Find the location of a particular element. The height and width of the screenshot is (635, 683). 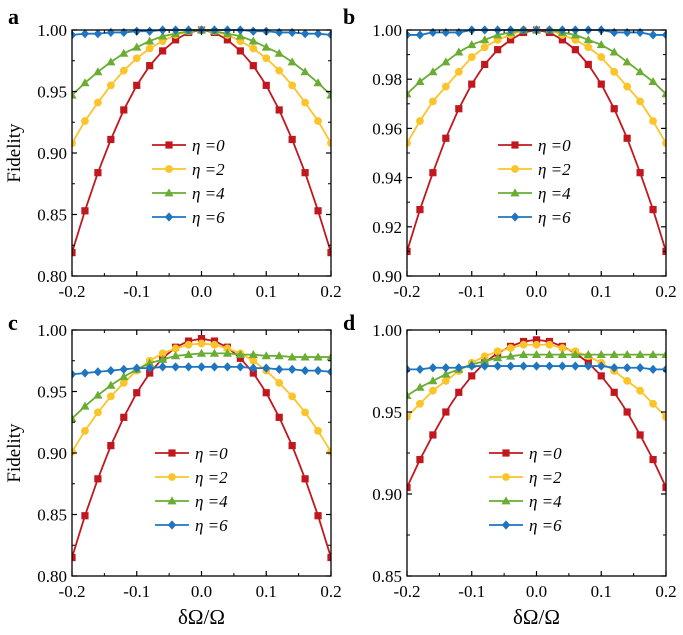

x-tick-label: -0.1 is located at coordinates (136, 591).